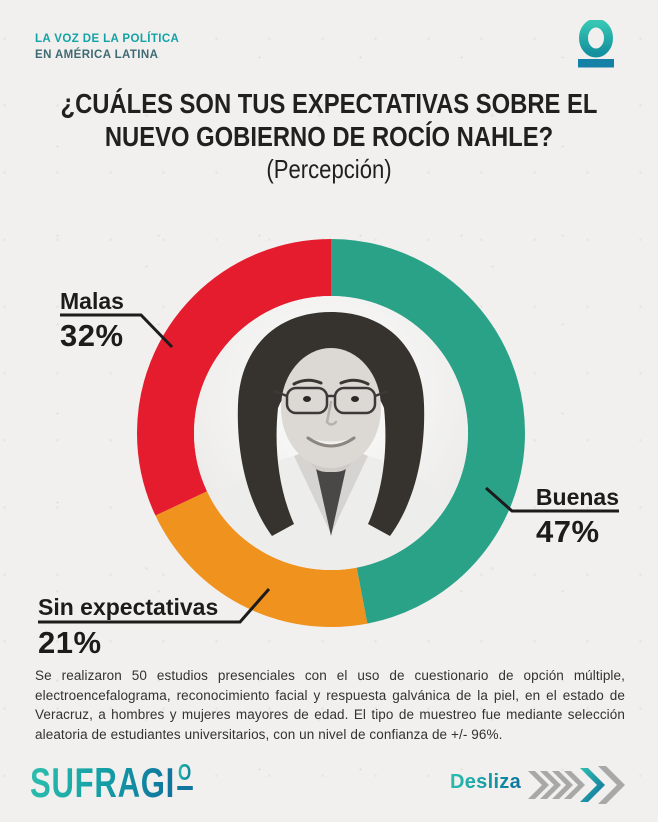  I want to click on callout-value-sin-expectativas: 21%, so click(70, 642).